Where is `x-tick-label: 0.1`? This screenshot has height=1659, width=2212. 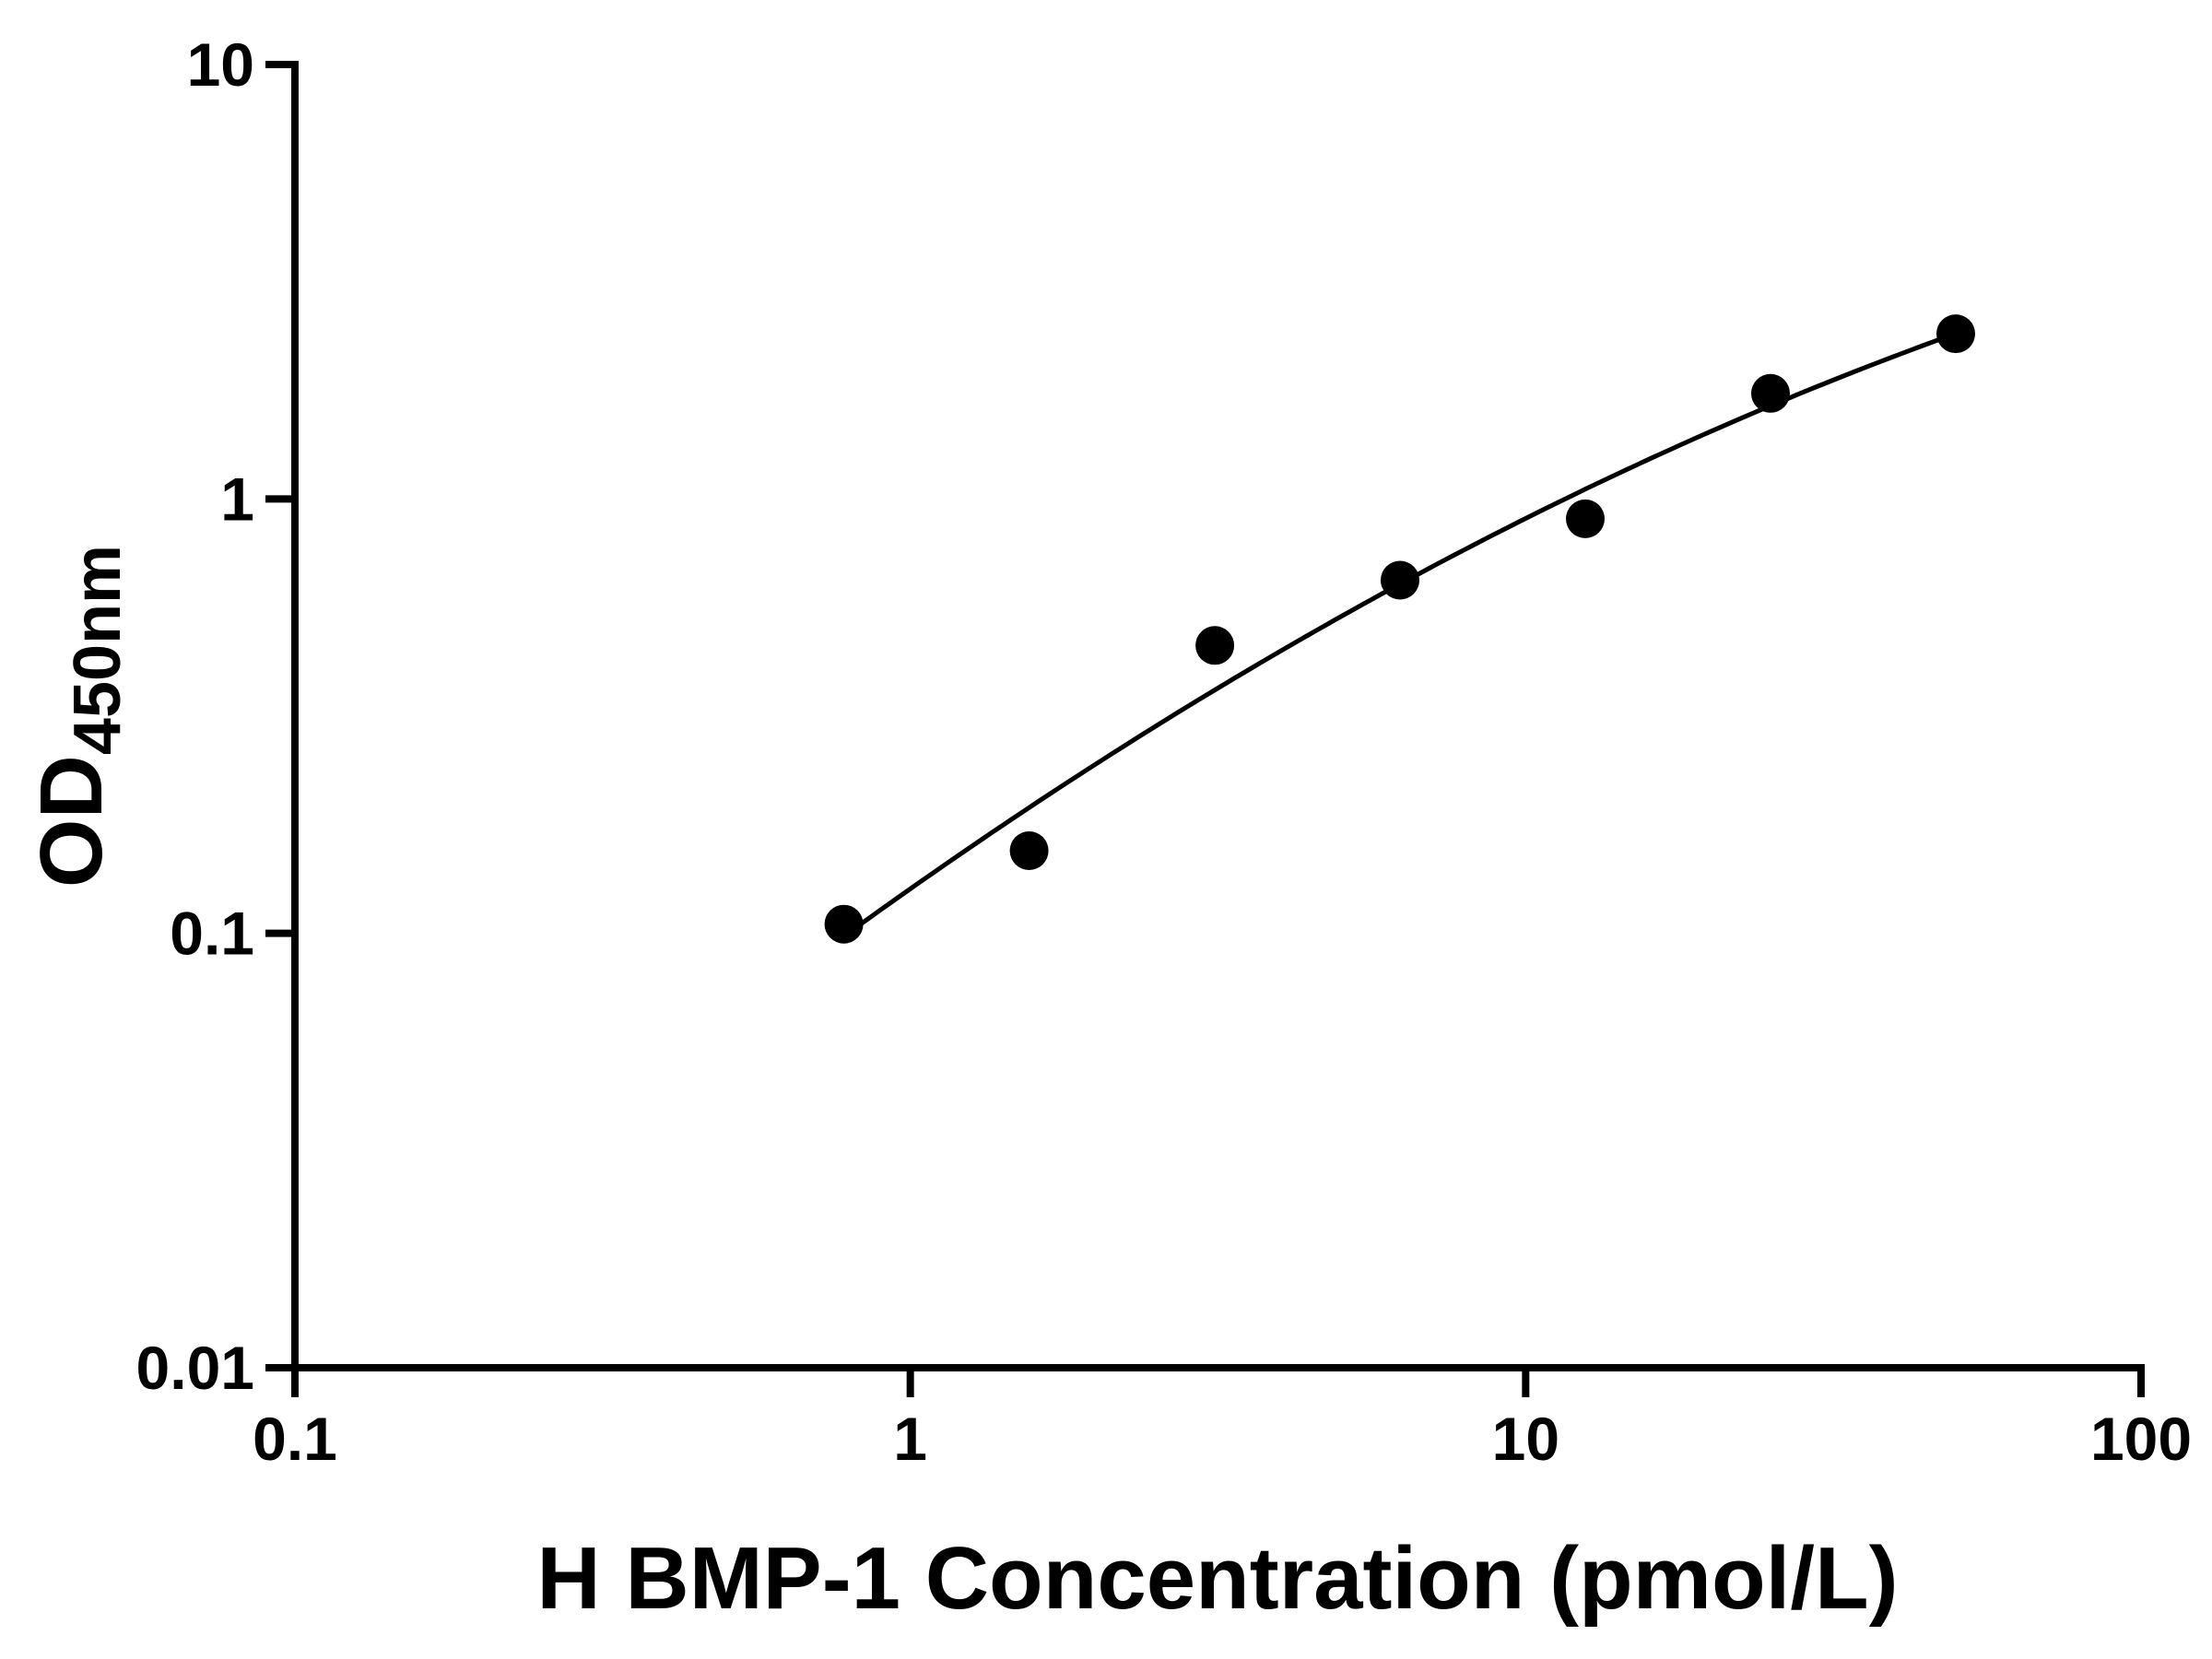 x-tick-label: 0.1 is located at coordinates (295, 1439).